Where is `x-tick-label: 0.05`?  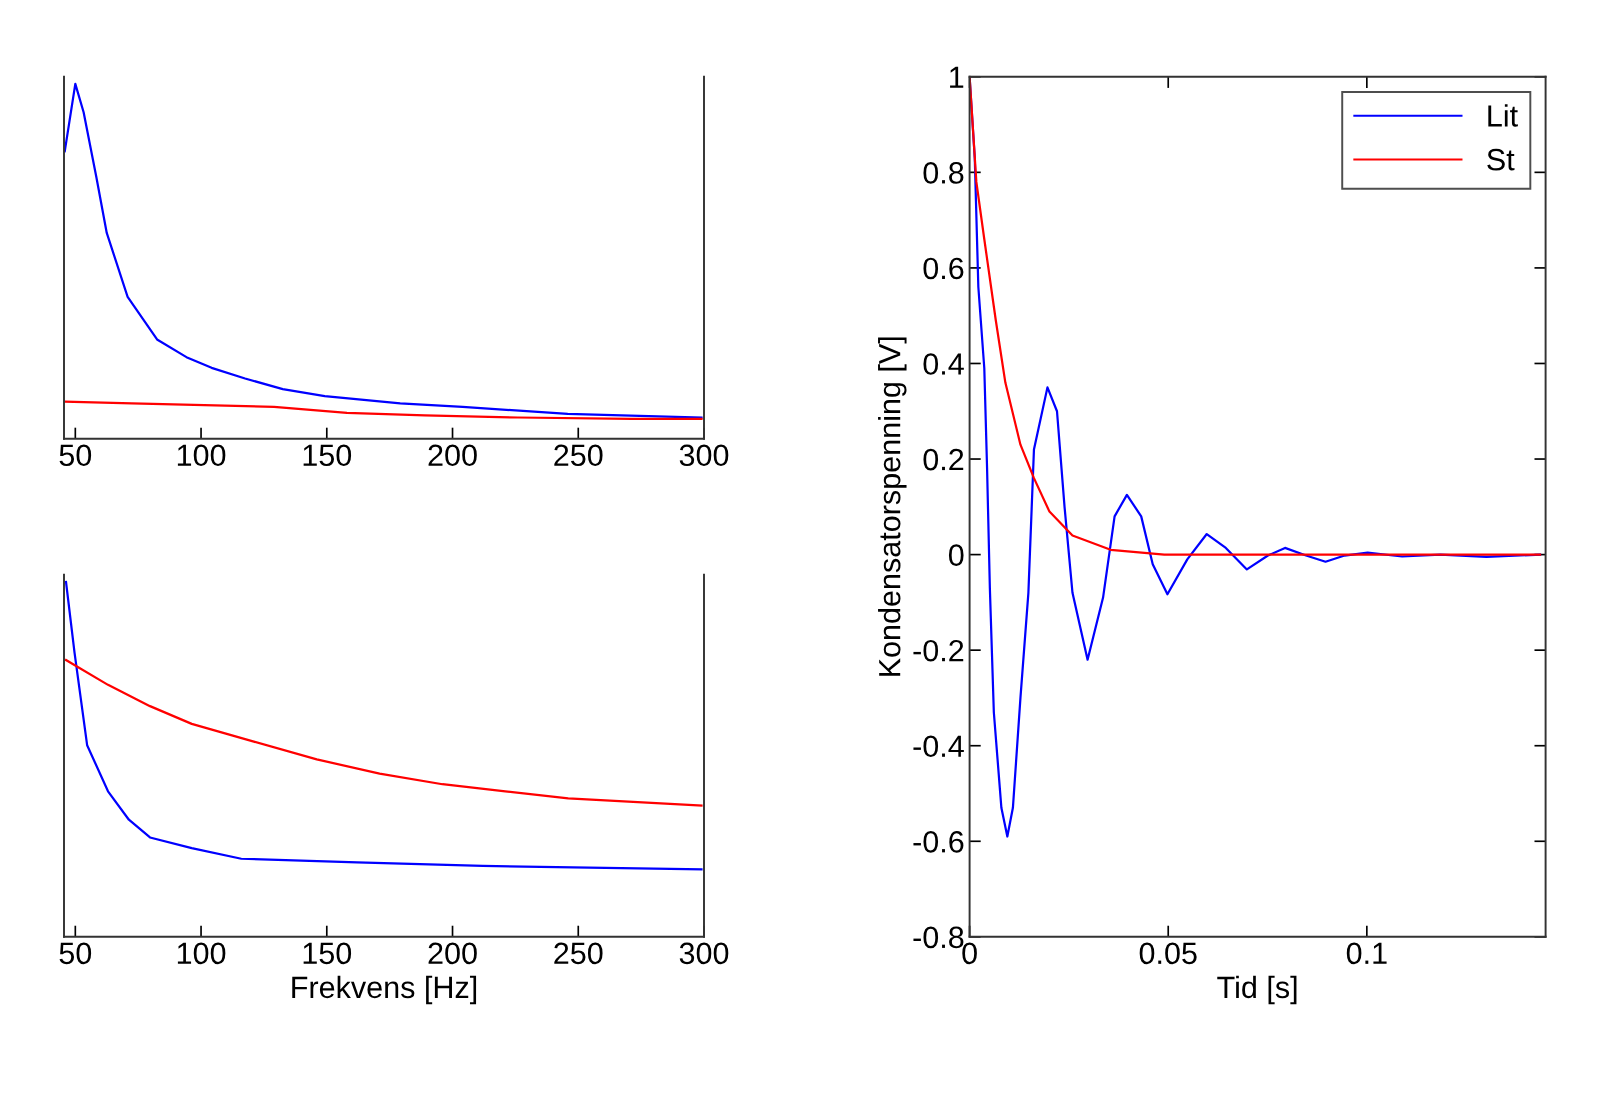
x-tick-label: 0.05 is located at coordinates (1168, 953).